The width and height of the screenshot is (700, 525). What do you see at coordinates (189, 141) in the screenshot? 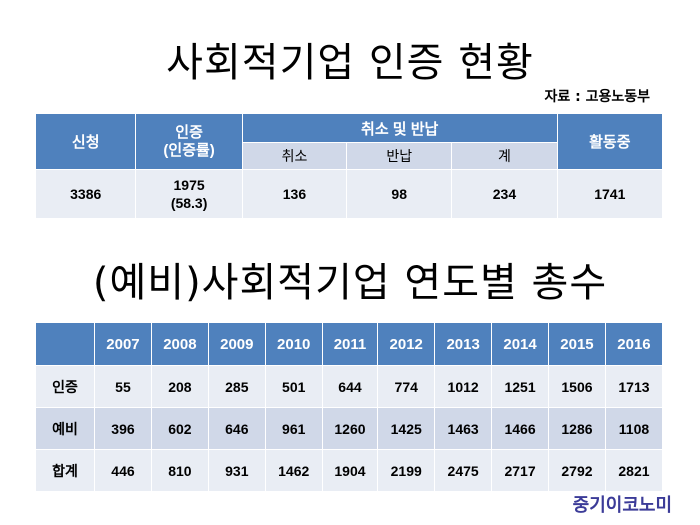
I see `header-certified: 인증 (인증률)` at bounding box center [189, 141].